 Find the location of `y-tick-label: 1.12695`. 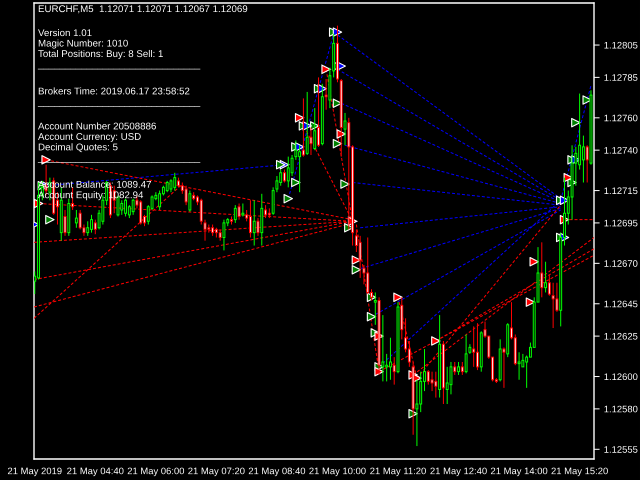

y-tick-label: 1.12695 is located at coordinates (621, 223).